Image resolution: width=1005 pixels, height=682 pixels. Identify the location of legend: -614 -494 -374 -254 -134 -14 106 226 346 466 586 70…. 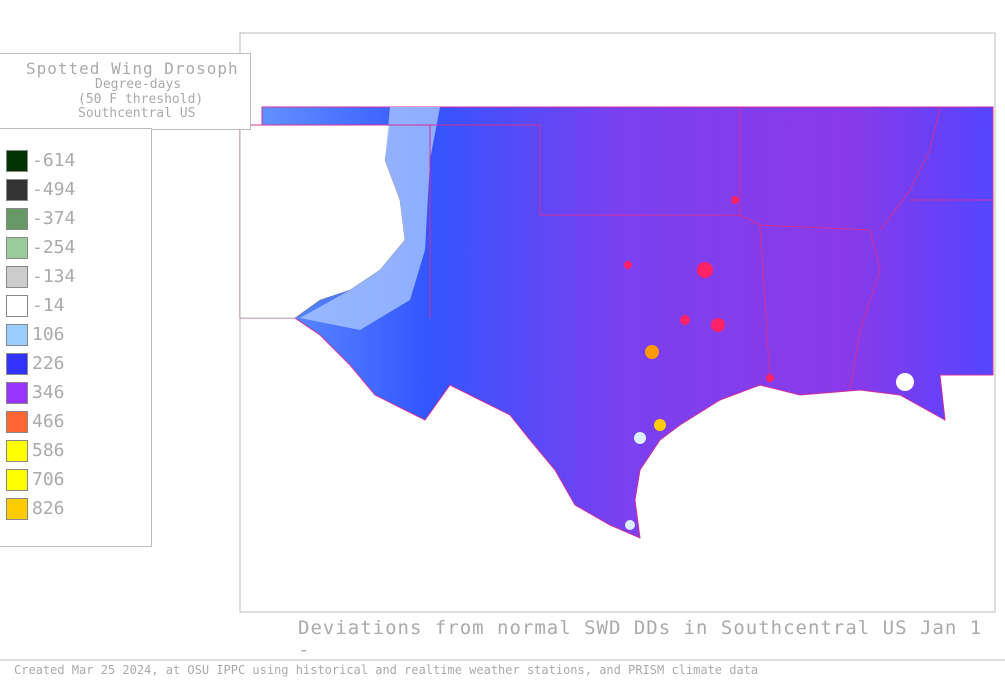
(76, 337).